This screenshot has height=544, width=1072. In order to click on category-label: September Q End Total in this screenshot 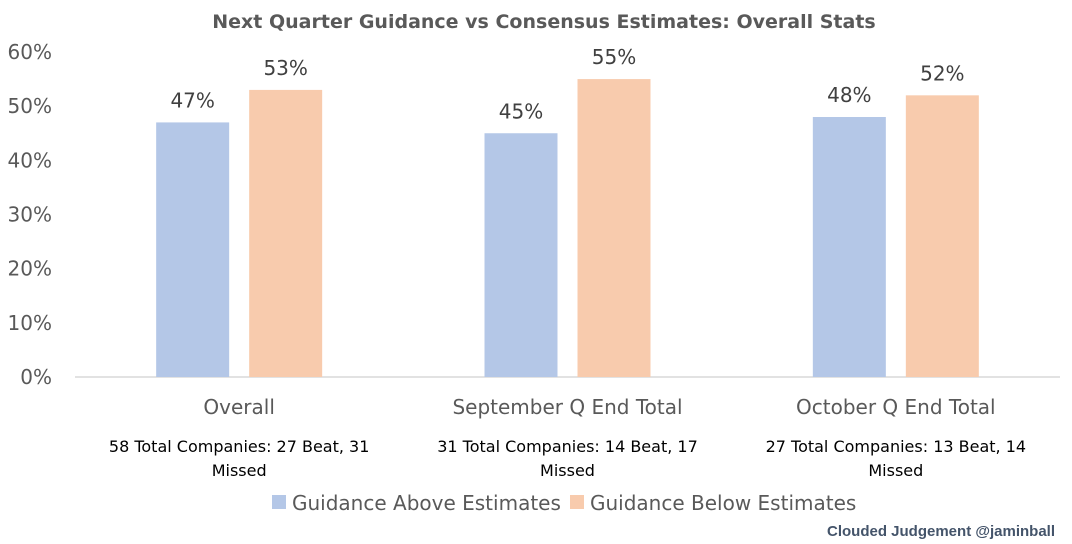, I will do `click(567, 407)`.